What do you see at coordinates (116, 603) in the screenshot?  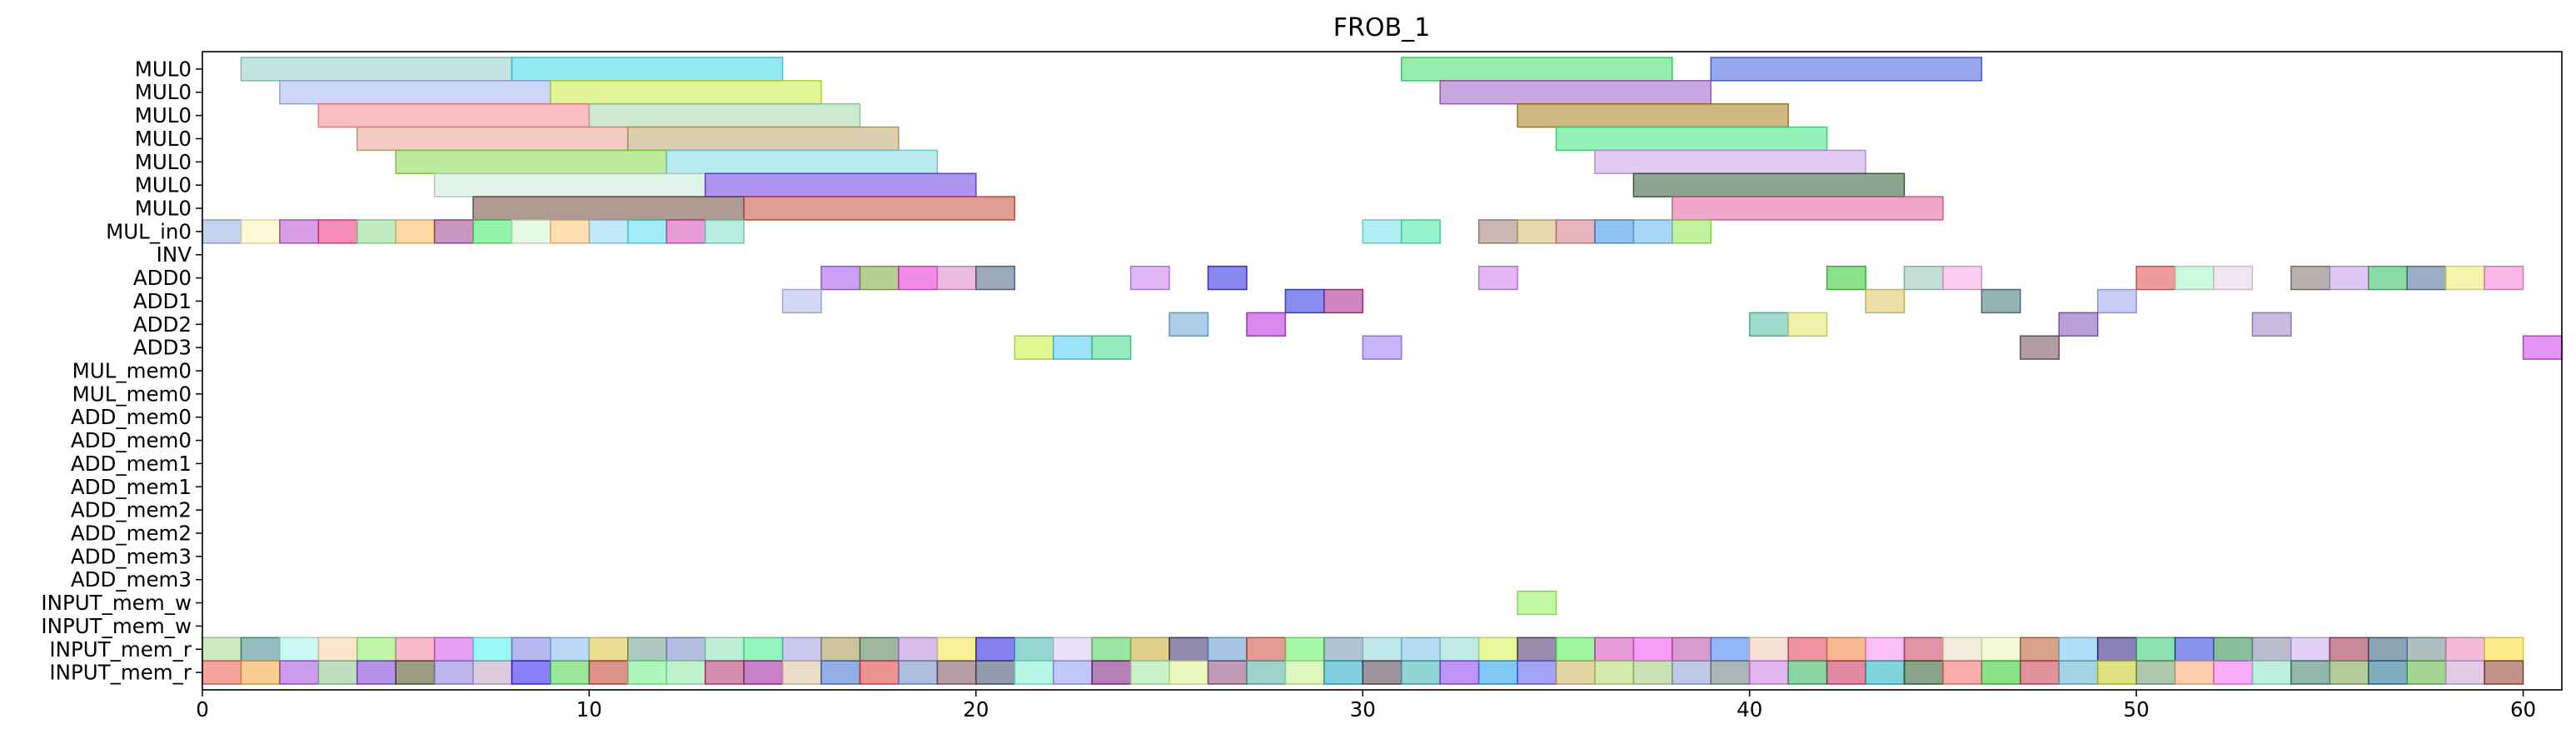 I see `y-tick-label: INPUT_mem_w` at bounding box center [116, 603].